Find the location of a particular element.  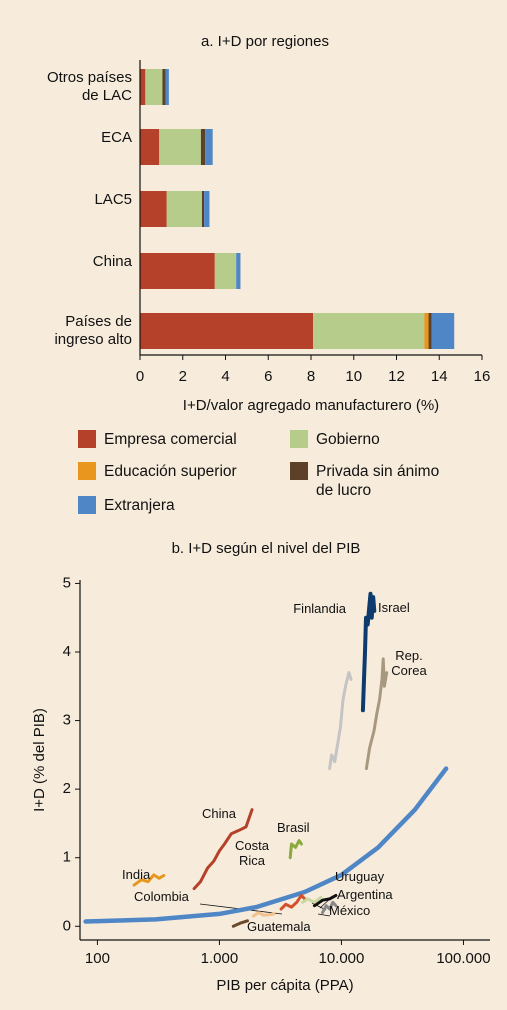

series-label: Guatemala is located at coordinates (279, 926).